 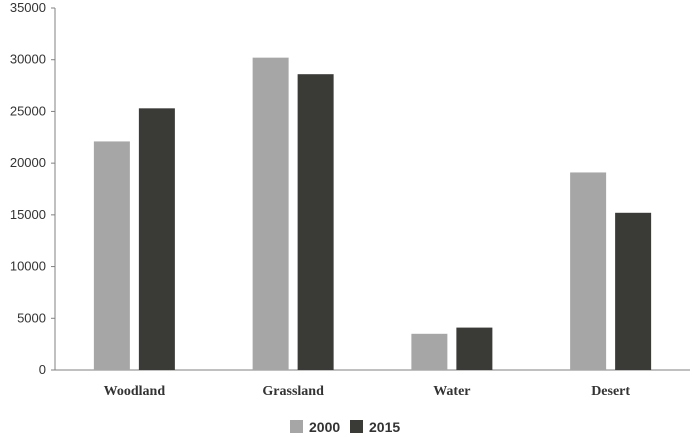 I want to click on legend-swatch-2015, so click(x=356, y=426).